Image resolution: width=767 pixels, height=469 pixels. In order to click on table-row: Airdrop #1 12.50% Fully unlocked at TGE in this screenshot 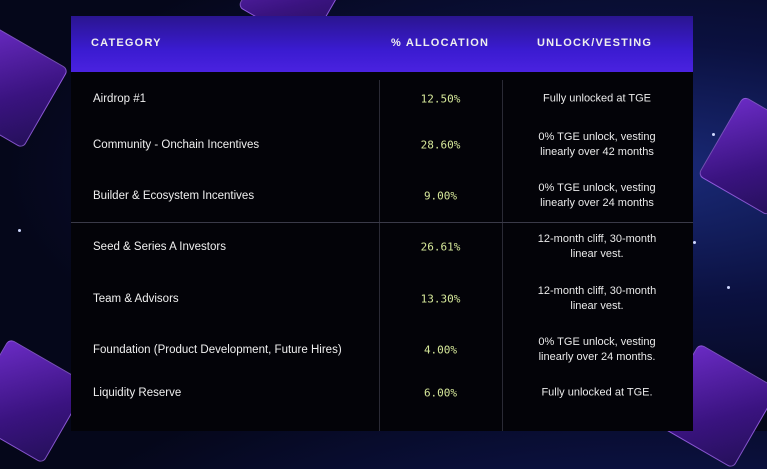, I will do `click(382, 99)`.